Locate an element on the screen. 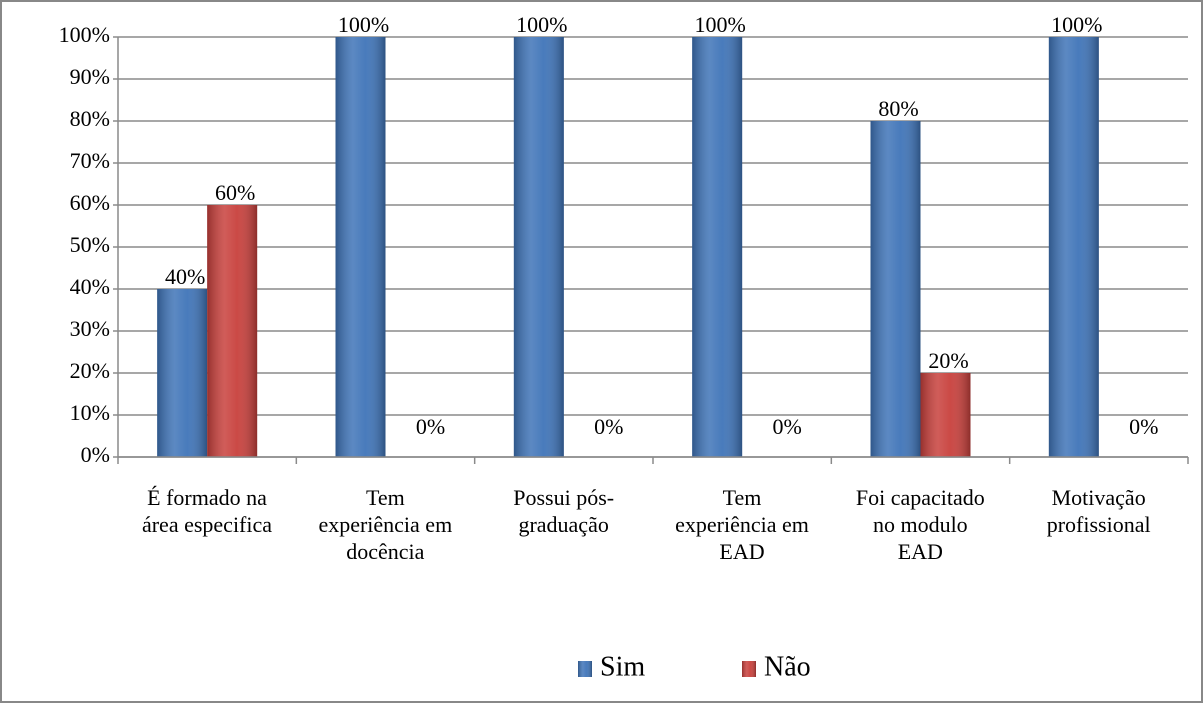 This screenshot has height=704, width=1204. x-tick-label: Tem experiência em EAD is located at coordinates (742, 524).